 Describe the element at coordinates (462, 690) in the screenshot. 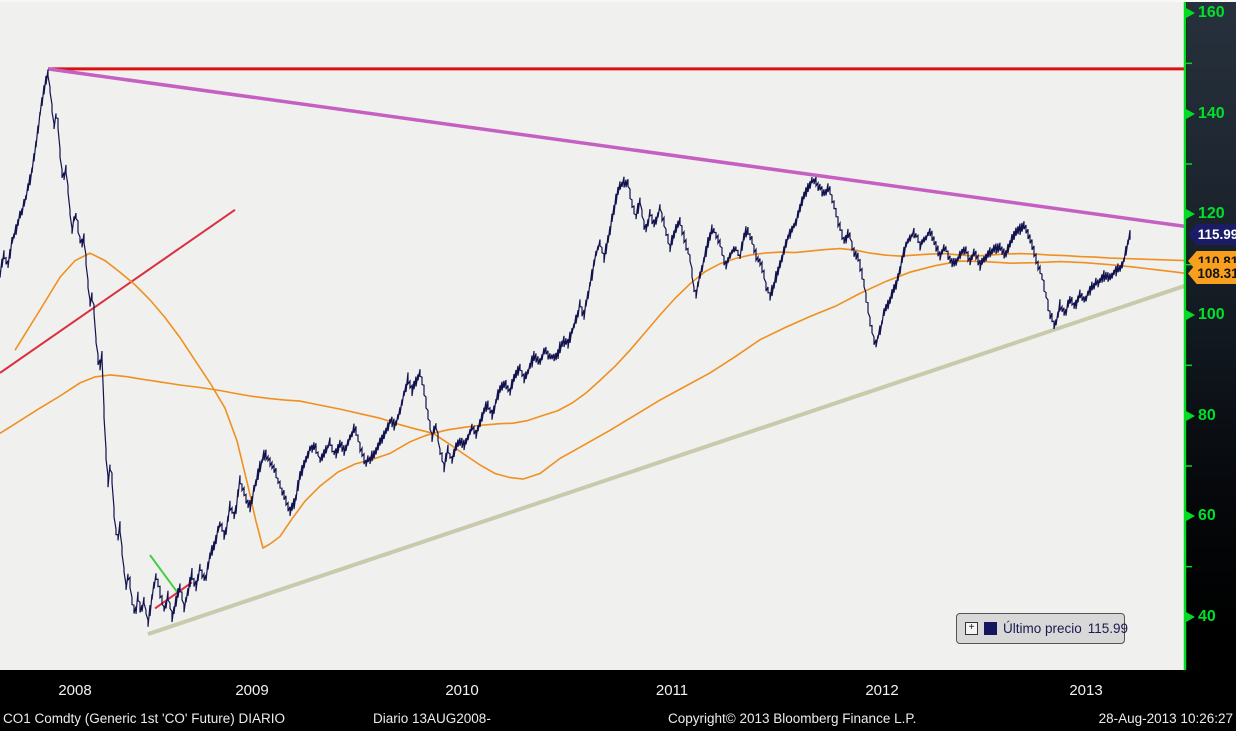

I see `x-axis-year-label: 2010` at that location.